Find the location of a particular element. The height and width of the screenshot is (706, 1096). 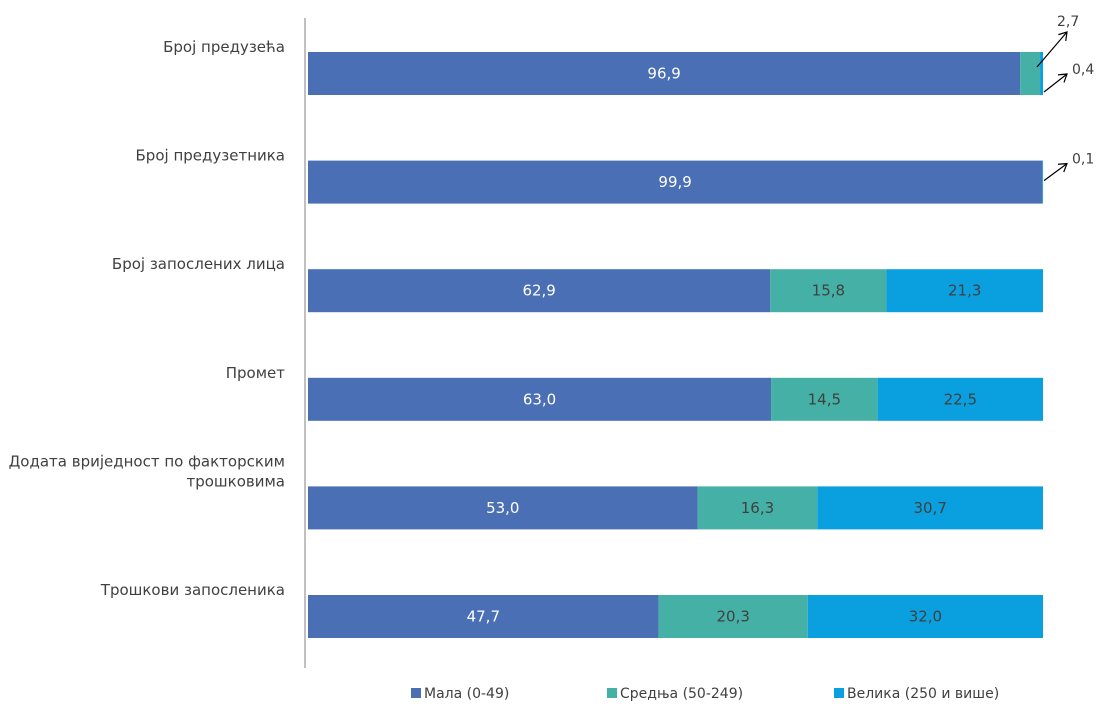

data-label: 99,9 is located at coordinates (674, 182).